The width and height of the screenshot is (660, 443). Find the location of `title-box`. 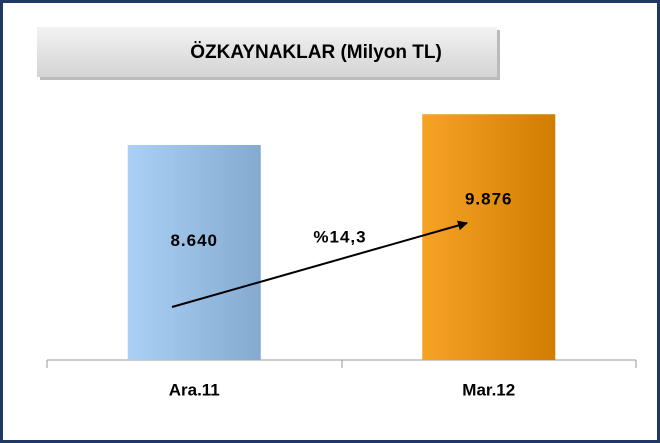

title-box is located at coordinates (267, 52).